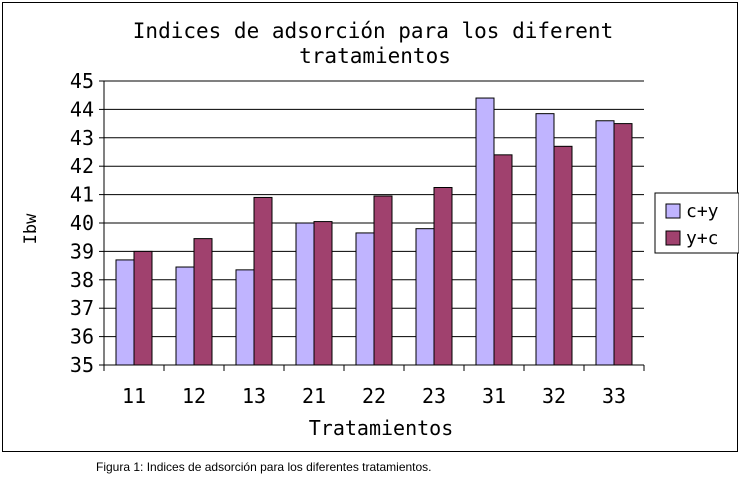 The width and height of the screenshot is (742, 486). I want to click on y-tick-label: 43, so click(82, 138).